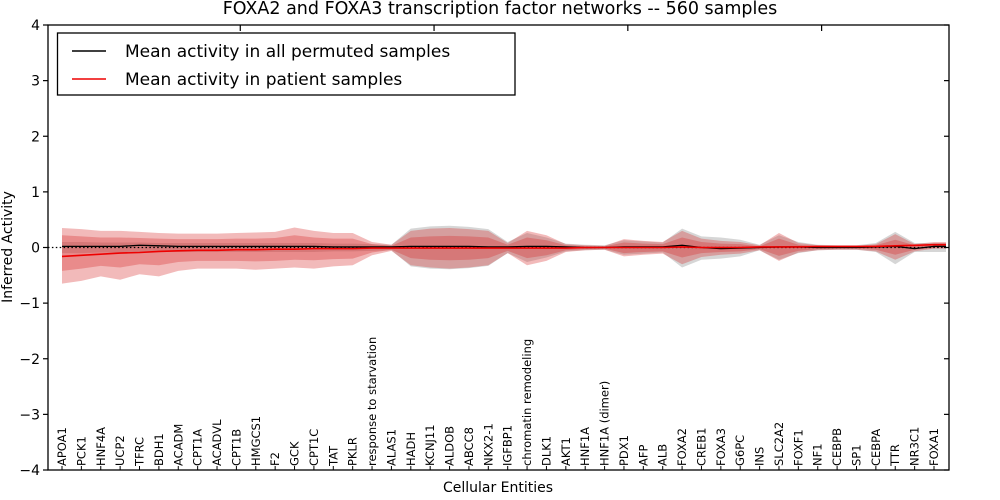 The image size is (1000, 500). I want to click on x-tick-label: CEBPA, so click(876, 447).